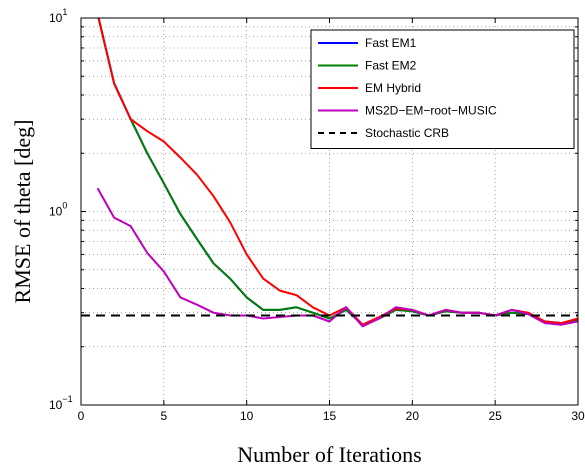  Describe the element at coordinates (247, 416) in the screenshot. I see `x-tick-label: 10` at that location.